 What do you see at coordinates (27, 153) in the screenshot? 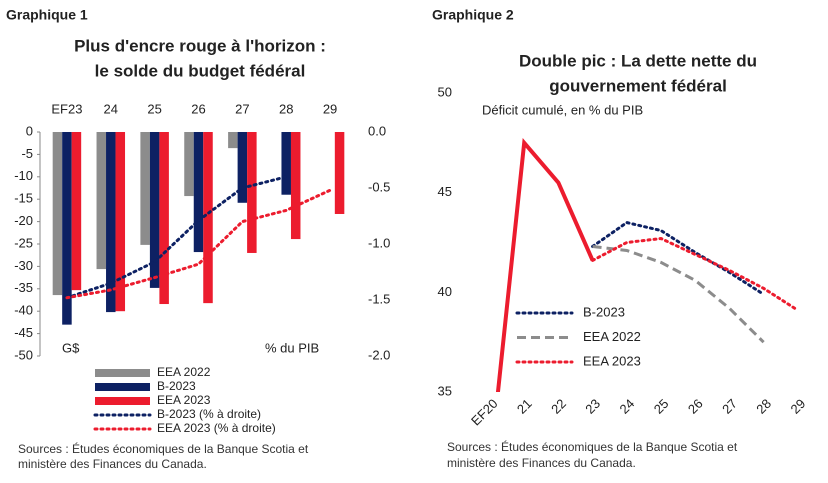
I see `y-tick-label: -5` at bounding box center [27, 153].